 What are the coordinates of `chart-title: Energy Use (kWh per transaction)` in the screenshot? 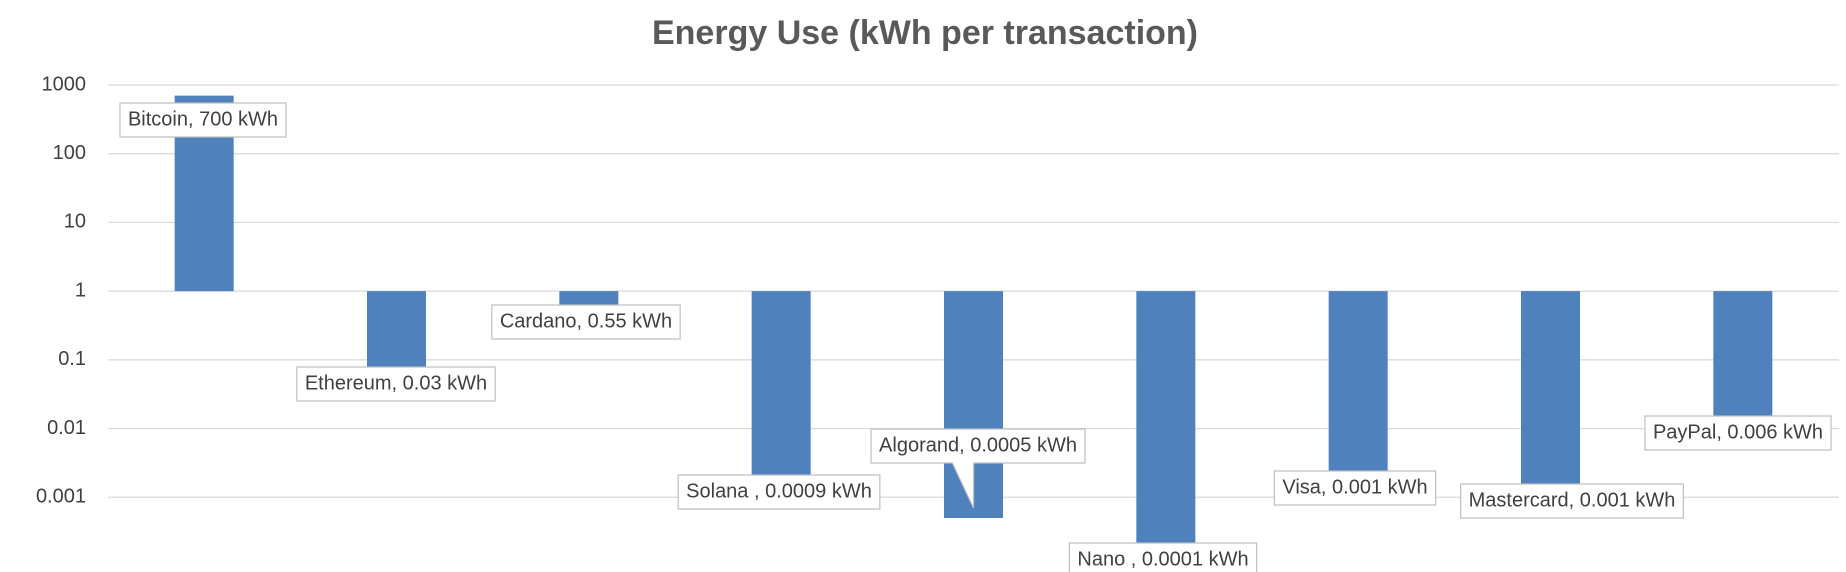 It's located at (925, 33).